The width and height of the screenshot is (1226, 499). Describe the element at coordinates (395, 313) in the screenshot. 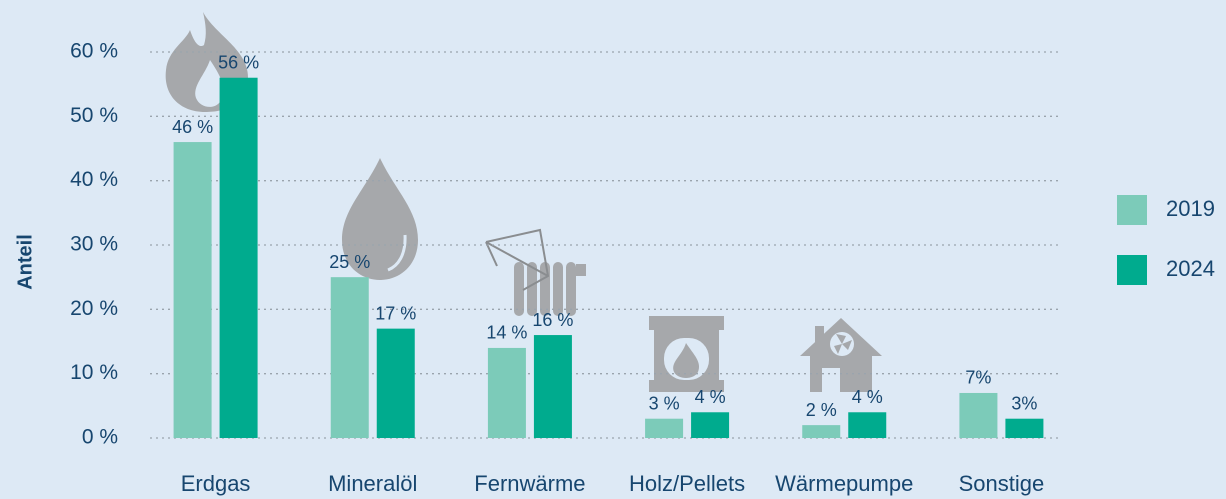

I see `value-label: 17 %` at that location.